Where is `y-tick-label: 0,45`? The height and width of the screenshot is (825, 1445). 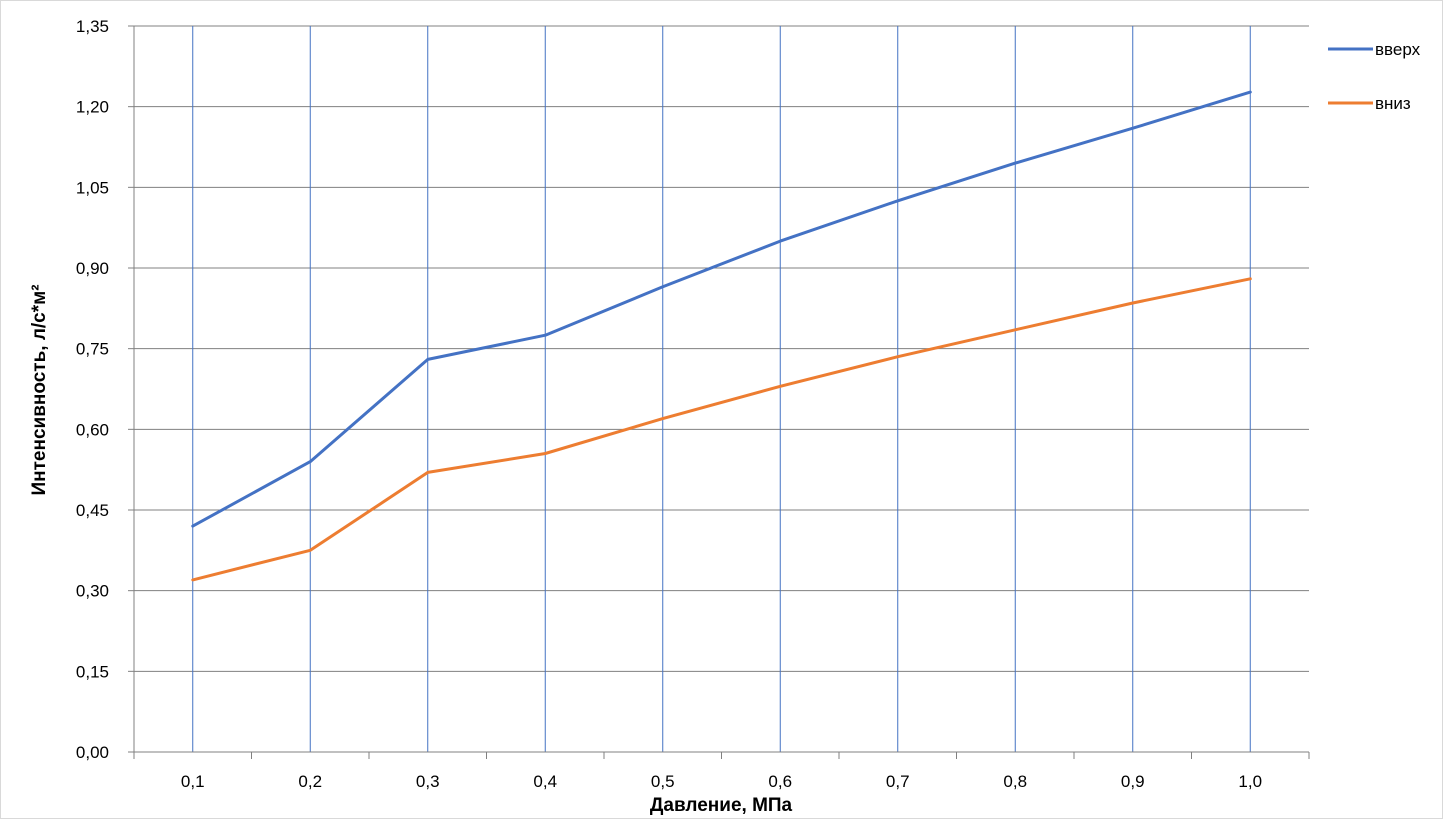 y-tick-label: 0,45 is located at coordinates (92, 510).